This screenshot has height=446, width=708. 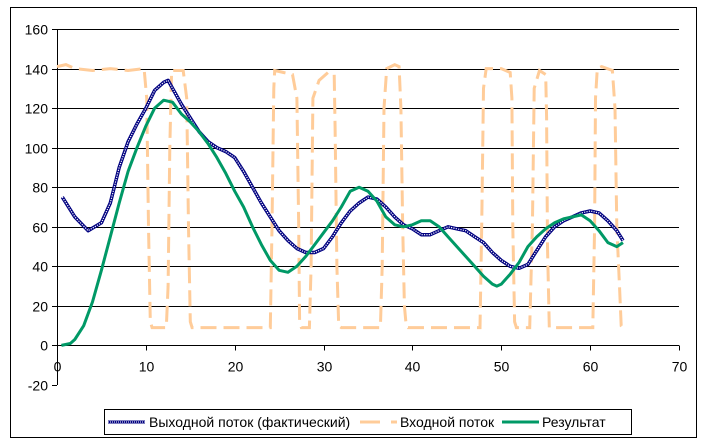 I want to click on legend-label-input: Входной поток, so click(x=447, y=422).